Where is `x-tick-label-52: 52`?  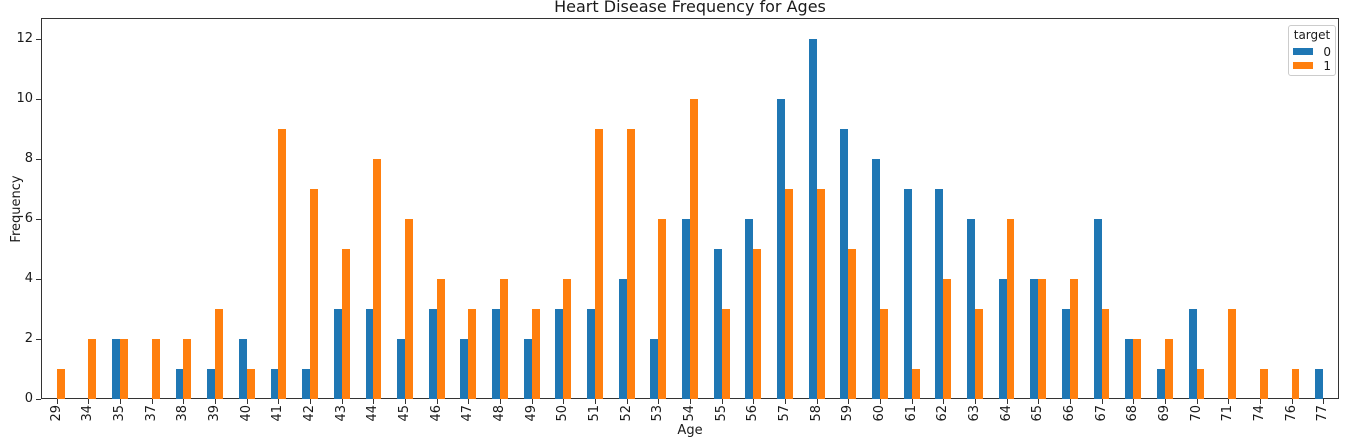
x-tick-label-52: 52 is located at coordinates (626, 413).